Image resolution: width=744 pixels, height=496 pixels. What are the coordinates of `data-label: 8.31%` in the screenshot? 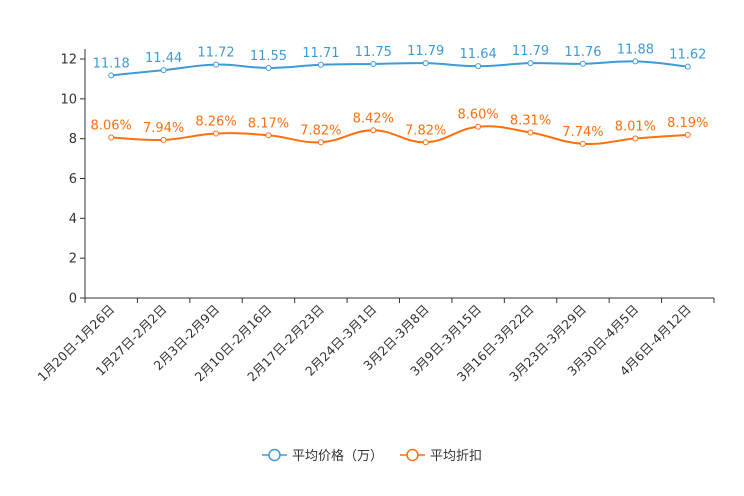 It's located at (530, 120).